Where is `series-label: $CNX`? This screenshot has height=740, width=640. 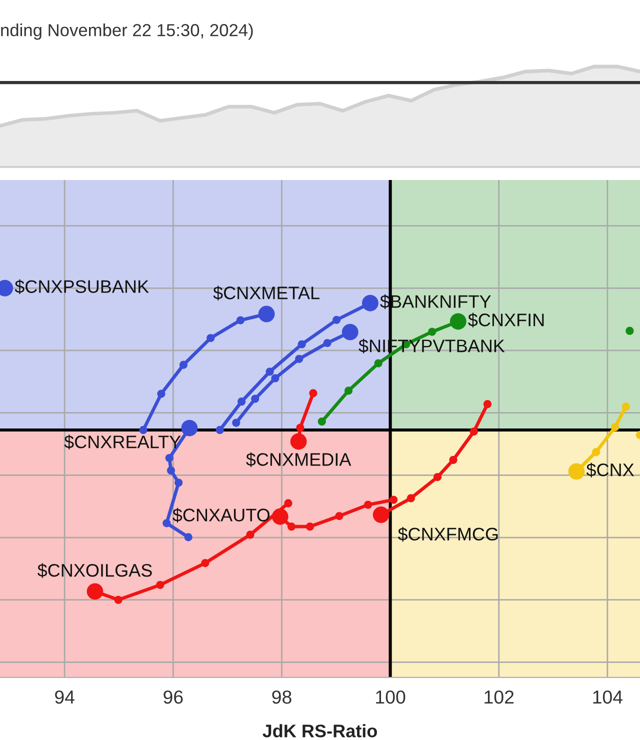
series-label: $CNX is located at coordinates (610, 470).